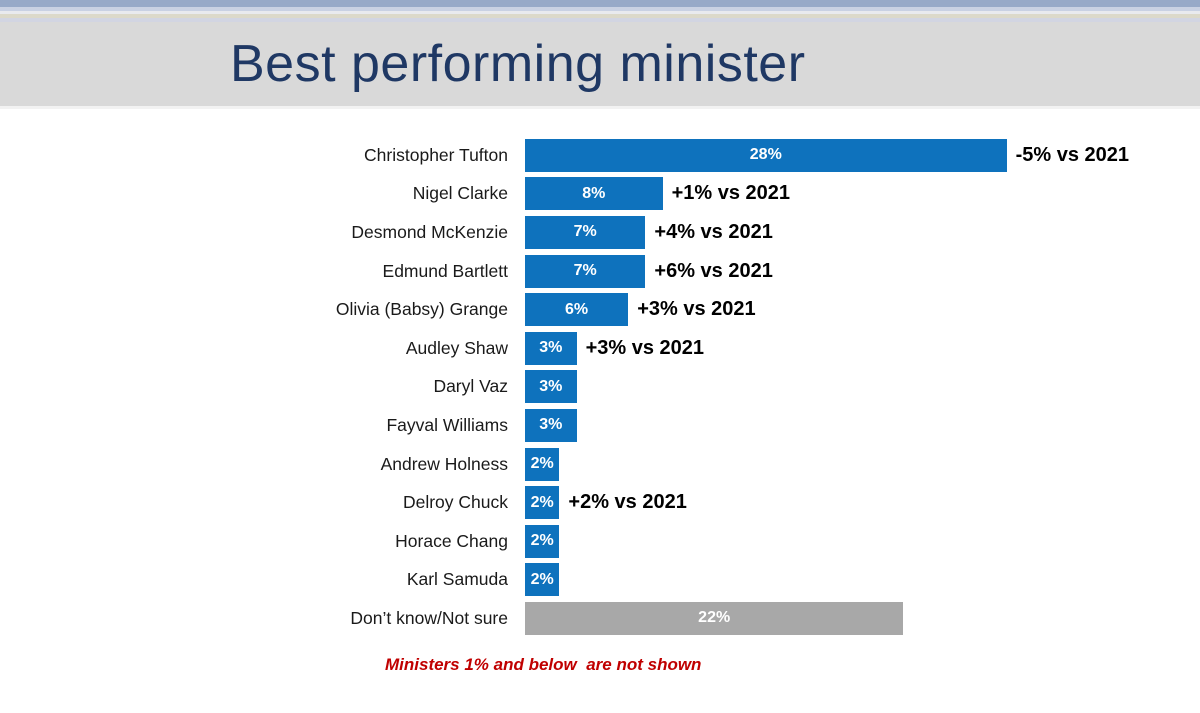 The image size is (1200, 713). What do you see at coordinates (518, 64) in the screenshot?
I see `page-title: Best performing minister` at bounding box center [518, 64].